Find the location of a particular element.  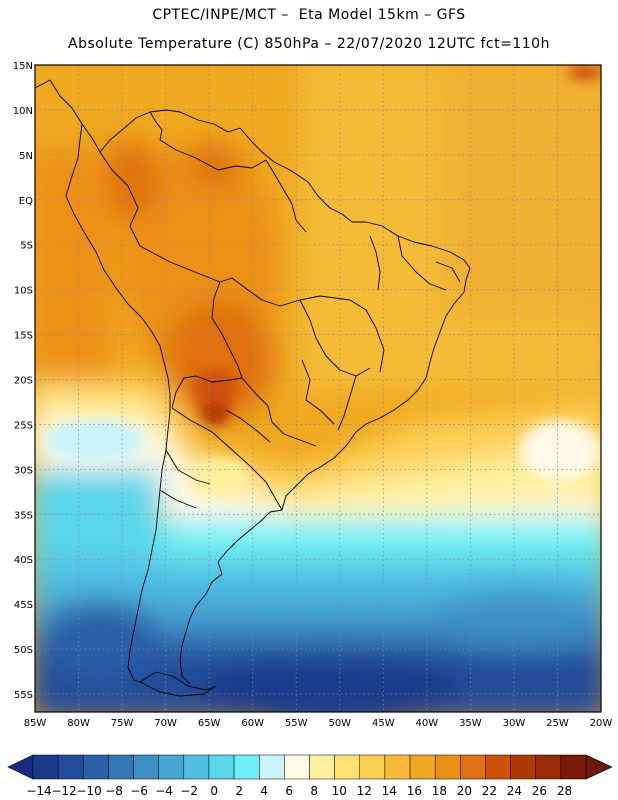

lon-label: 30W is located at coordinates (514, 723).